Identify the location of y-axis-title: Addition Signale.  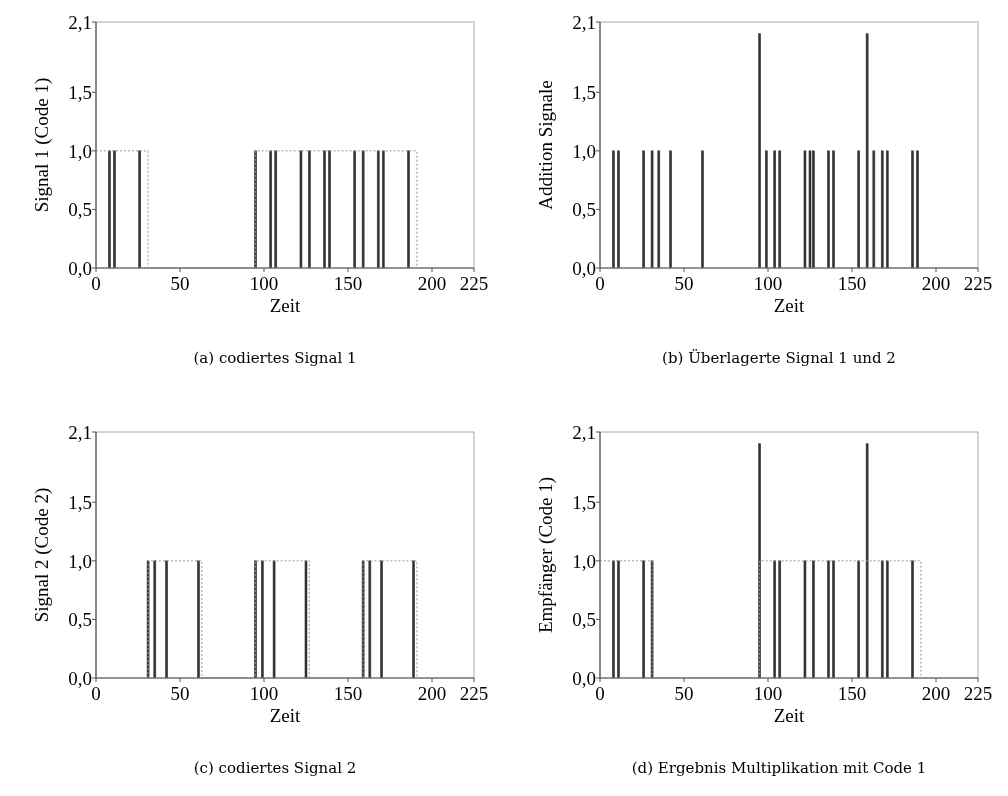
(545, 145).